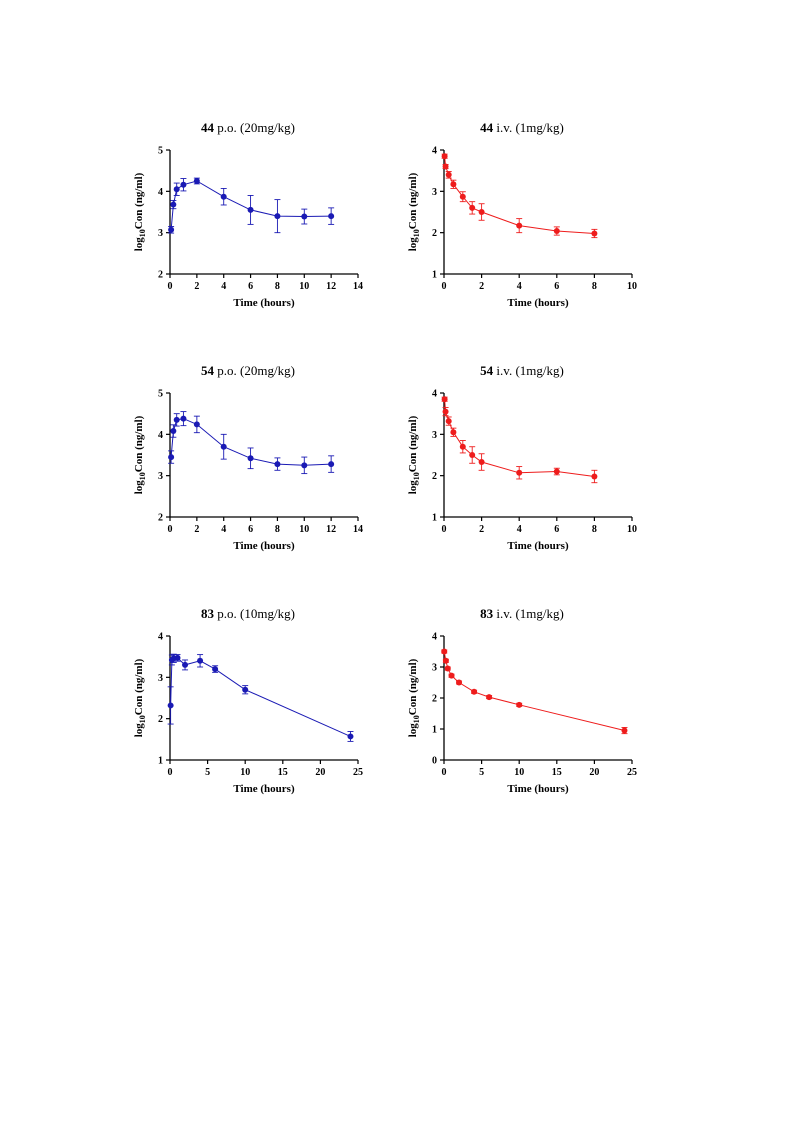 The image size is (793, 1121). Describe the element at coordinates (140, 697) in the screenshot. I see `y-axis-label: log10Con (ng/ml)` at that location.